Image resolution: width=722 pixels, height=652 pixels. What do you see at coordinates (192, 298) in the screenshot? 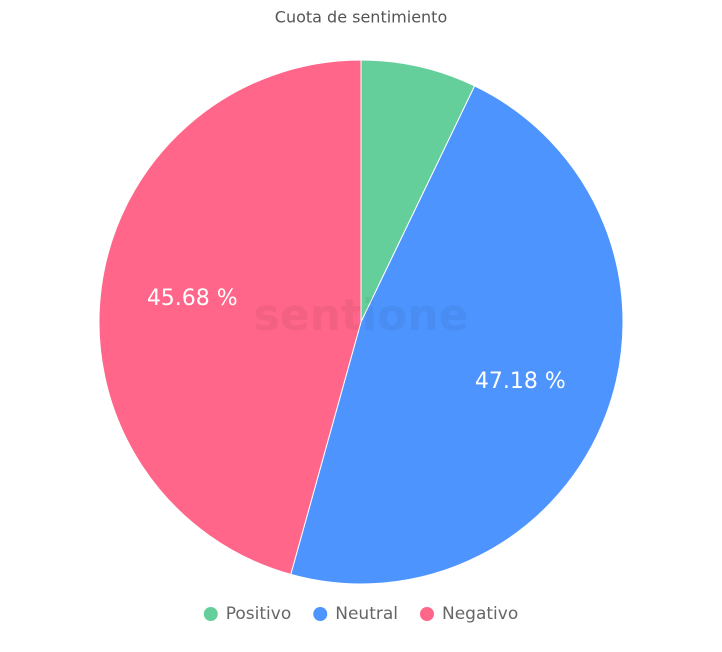
I see `value-label: 45.68 %` at bounding box center [192, 298].